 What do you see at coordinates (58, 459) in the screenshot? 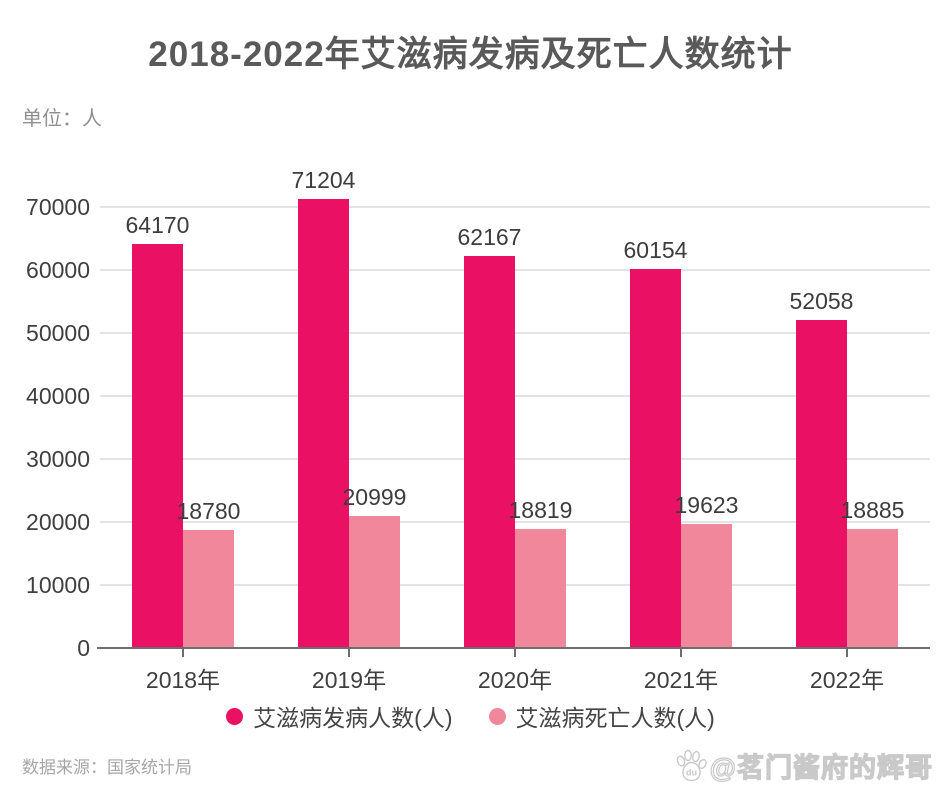
I see `y-tick-label: 30000` at bounding box center [58, 459].